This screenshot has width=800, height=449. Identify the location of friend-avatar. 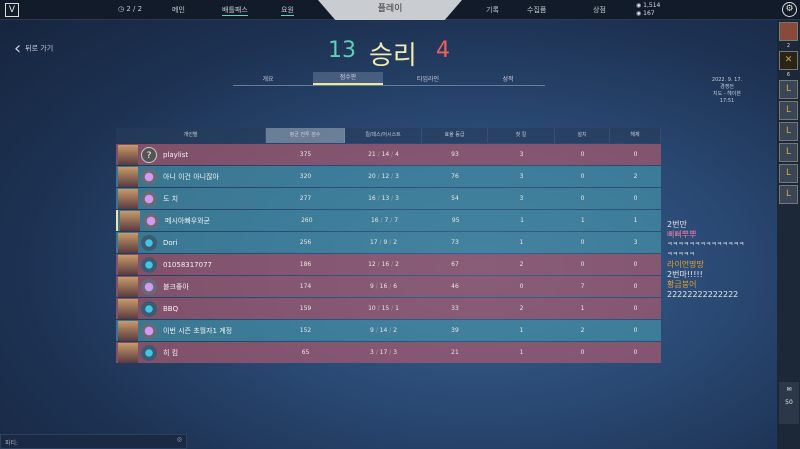
(788, 31).